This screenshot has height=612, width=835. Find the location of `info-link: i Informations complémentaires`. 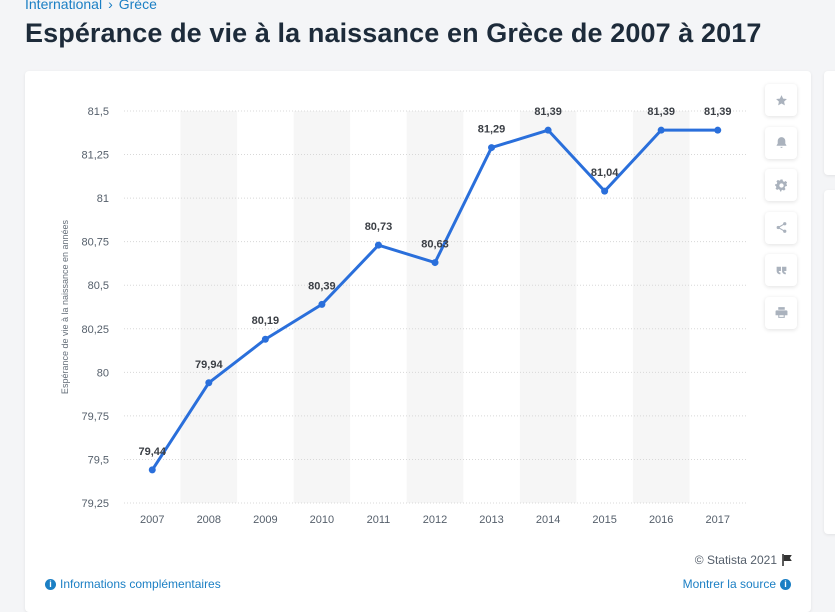

info-link: i Informations complémentaires is located at coordinates (133, 584).